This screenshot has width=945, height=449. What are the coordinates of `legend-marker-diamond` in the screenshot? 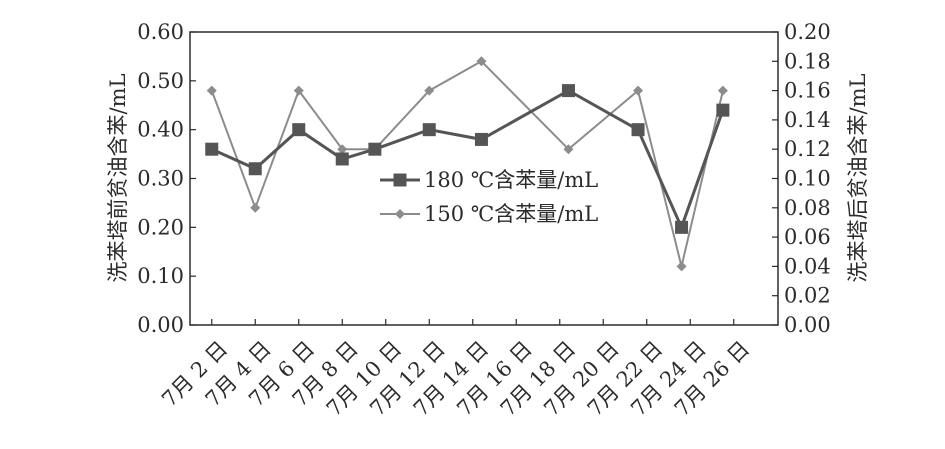 It's located at (400, 214).